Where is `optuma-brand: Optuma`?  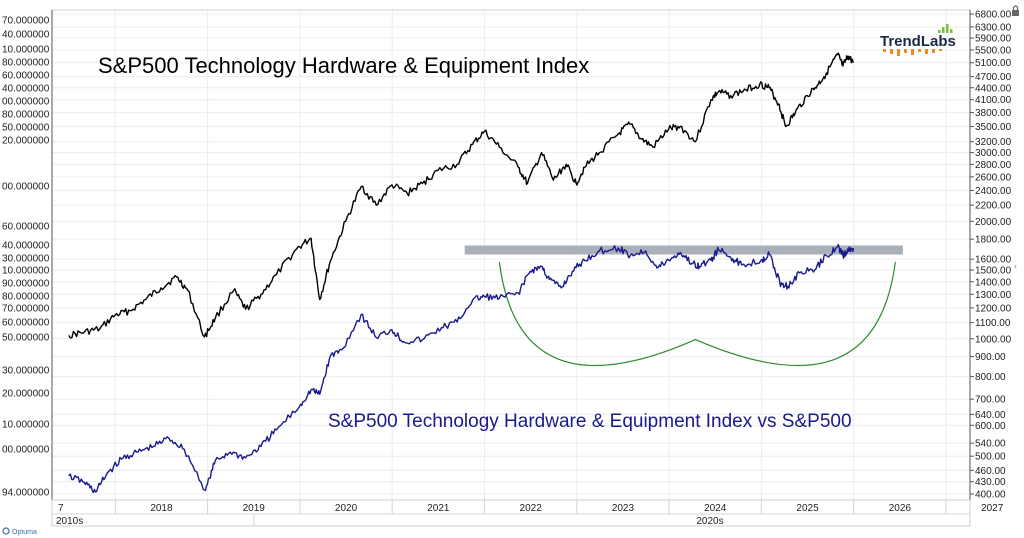
optuma-brand: Optuma is located at coordinates (19, 531).